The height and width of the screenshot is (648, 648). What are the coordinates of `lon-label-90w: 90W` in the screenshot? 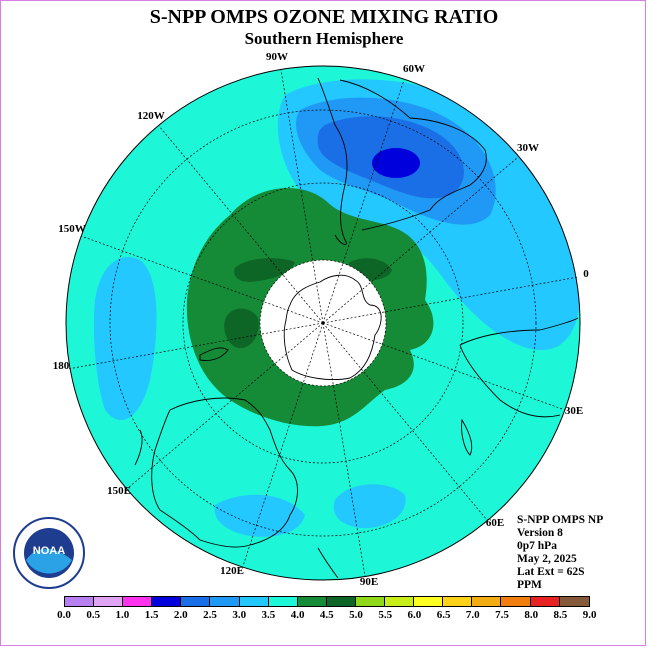 It's located at (277, 57).